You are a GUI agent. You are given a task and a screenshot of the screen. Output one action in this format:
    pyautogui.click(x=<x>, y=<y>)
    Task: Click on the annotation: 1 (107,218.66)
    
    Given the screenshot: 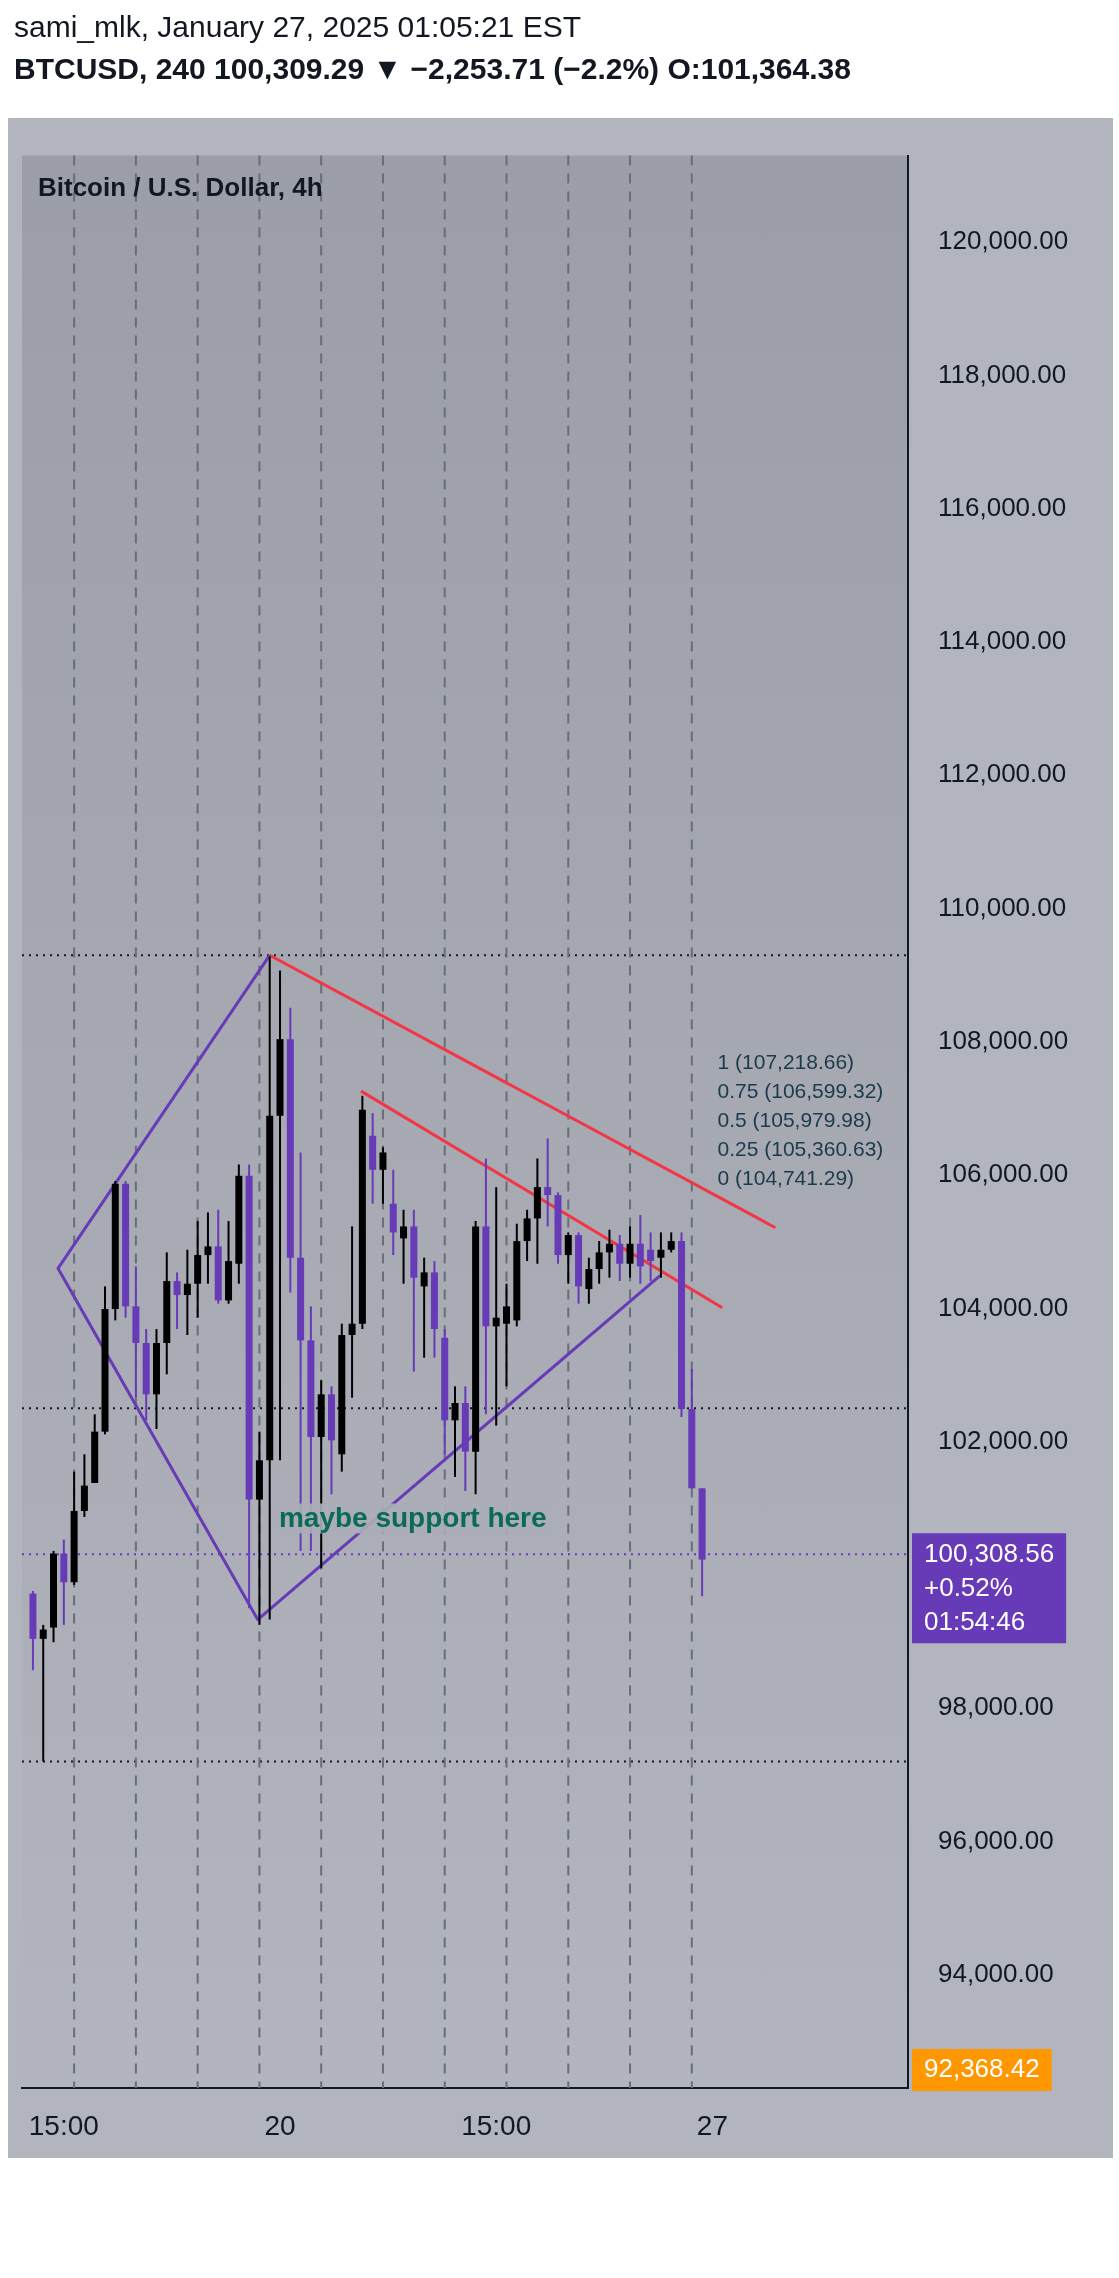 What is the action you would take?
    pyautogui.click(x=786, y=1061)
    